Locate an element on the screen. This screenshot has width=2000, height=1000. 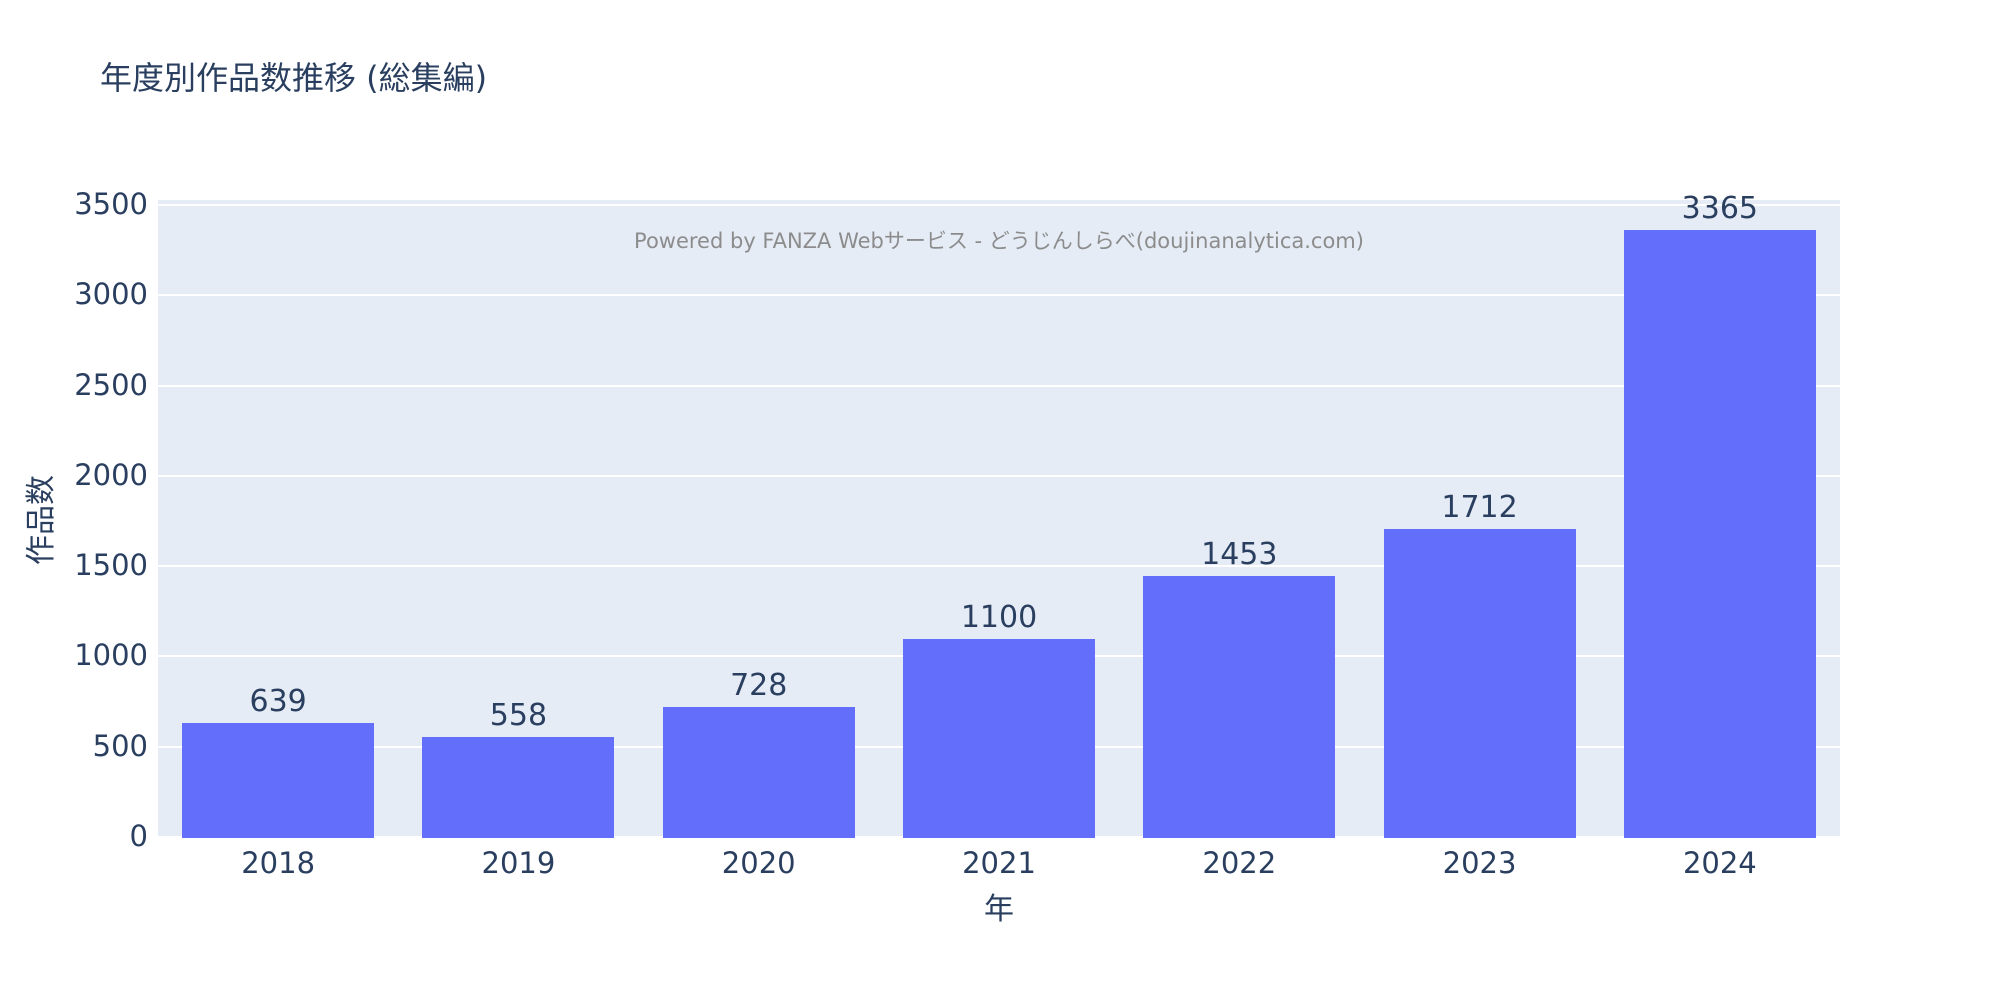
y-tick-label: 3000 is located at coordinates (111, 294).